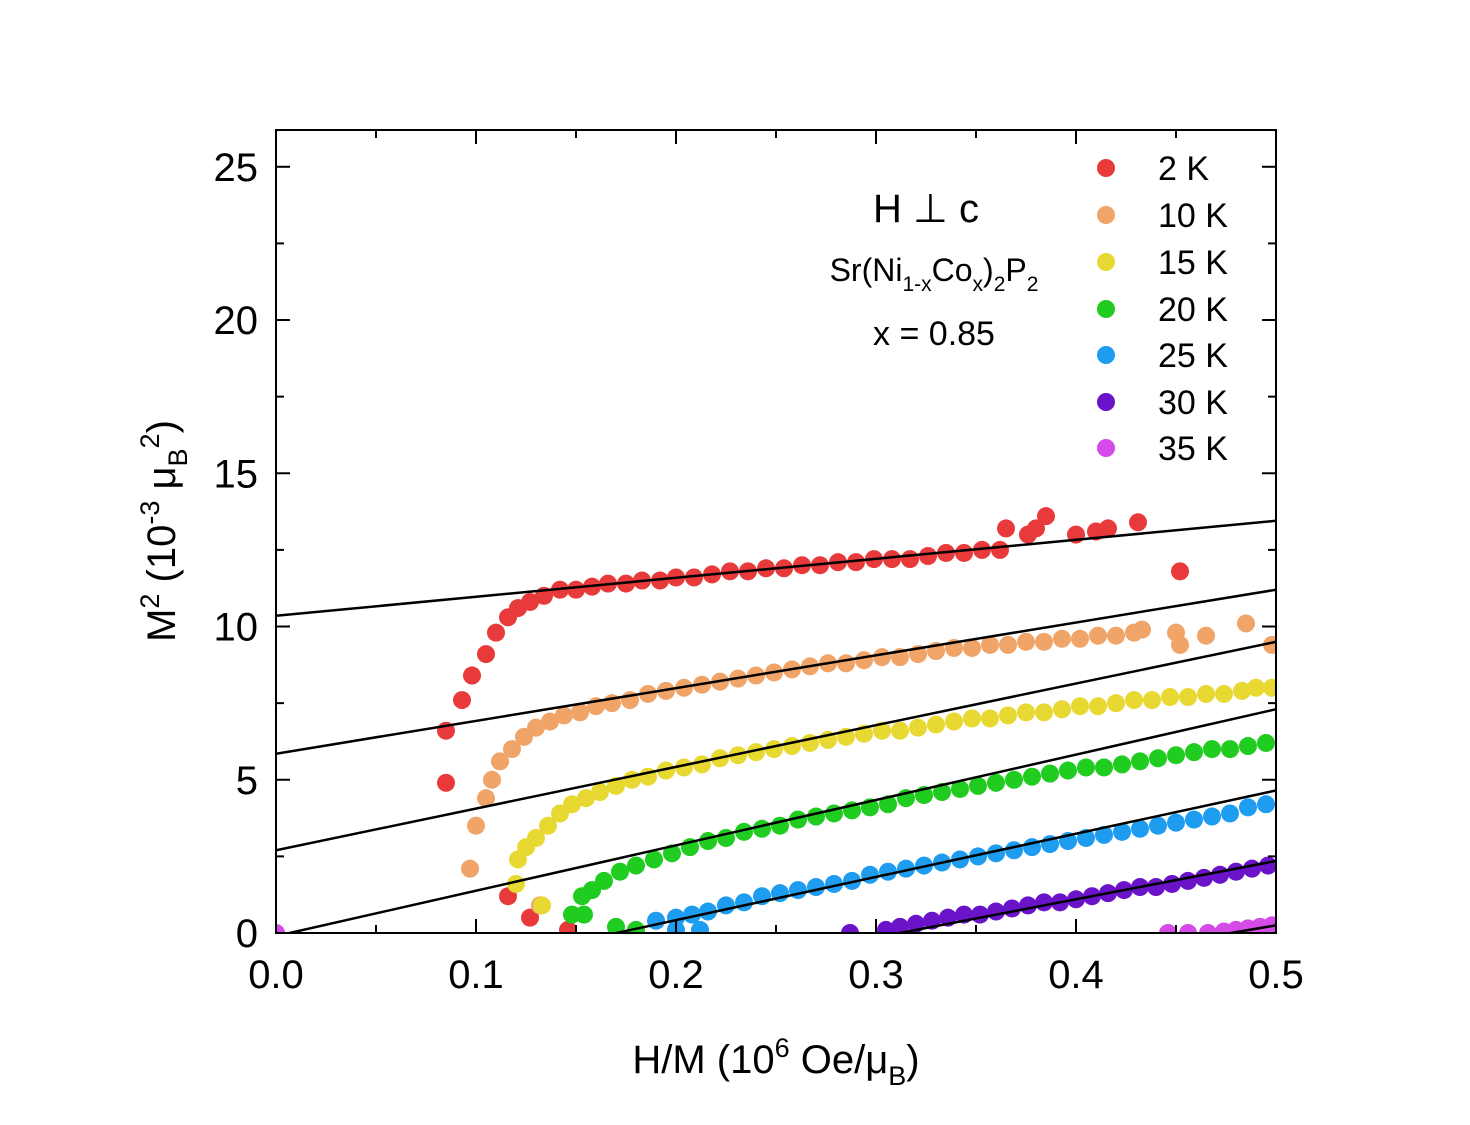 This screenshot has height=1125, width=1470. What do you see at coordinates (1193, 263) in the screenshot?
I see `legend-label: 15 K` at bounding box center [1193, 263].